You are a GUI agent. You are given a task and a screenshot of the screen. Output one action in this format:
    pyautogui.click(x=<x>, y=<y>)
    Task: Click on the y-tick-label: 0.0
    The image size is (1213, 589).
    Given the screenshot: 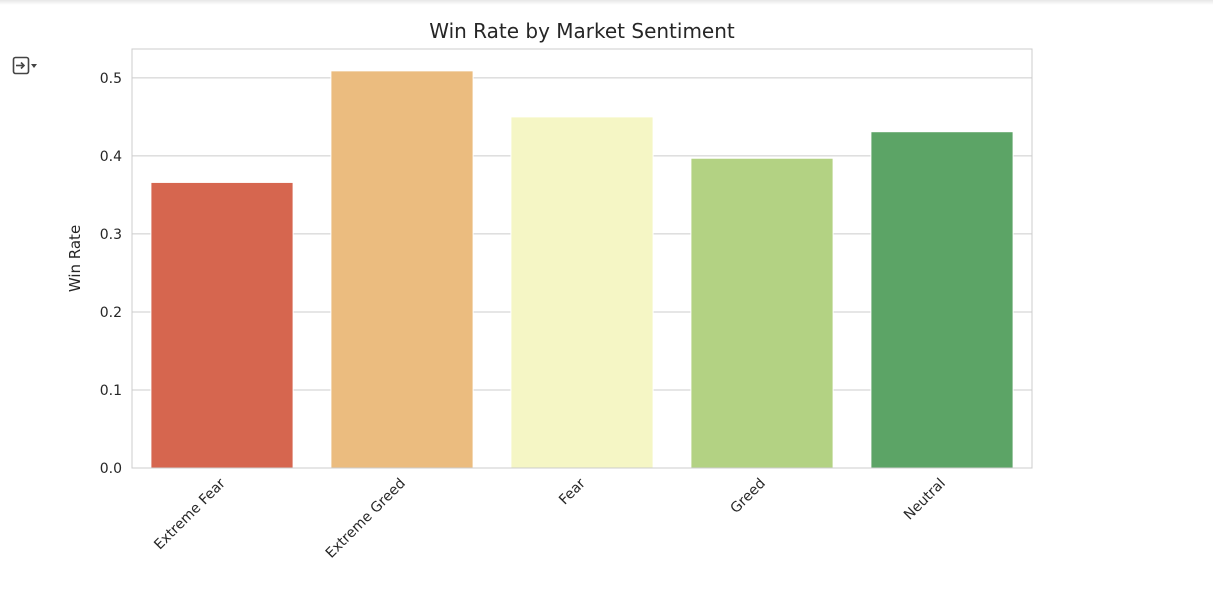 What is the action you would take?
    pyautogui.click(x=111, y=469)
    